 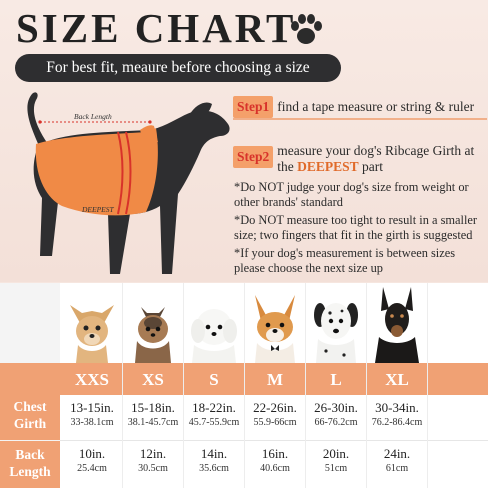 What do you see at coordinates (153, 379) in the screenshot?
I see `size-xs: XS` at bounding box center [153, 379].